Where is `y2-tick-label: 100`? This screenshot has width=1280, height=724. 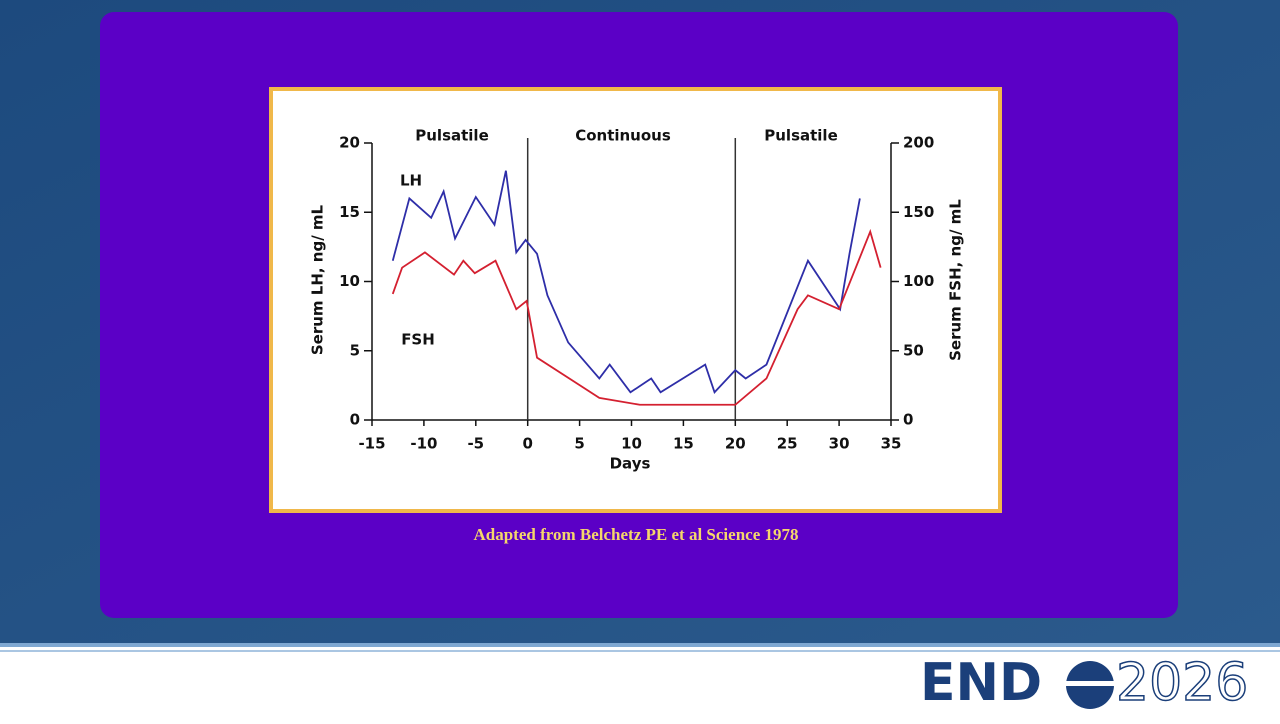
y2-tick-label: 100 is located at coordinates (918, 281).